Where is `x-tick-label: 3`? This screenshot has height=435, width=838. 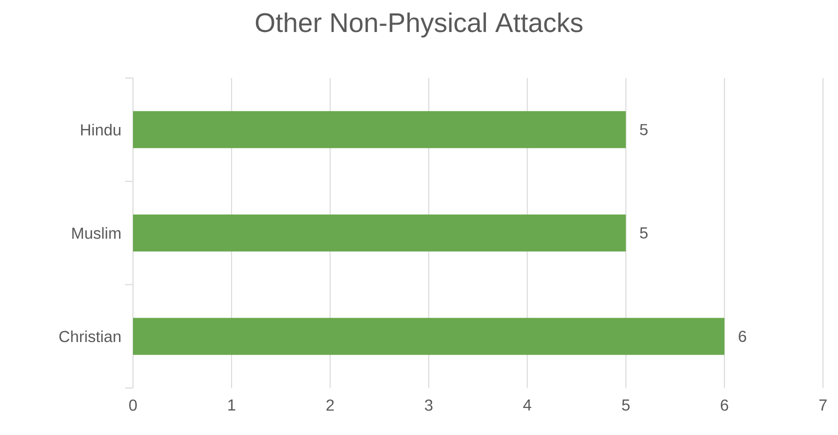 x-tick-label: 3 is located at coordinates (428, 405).